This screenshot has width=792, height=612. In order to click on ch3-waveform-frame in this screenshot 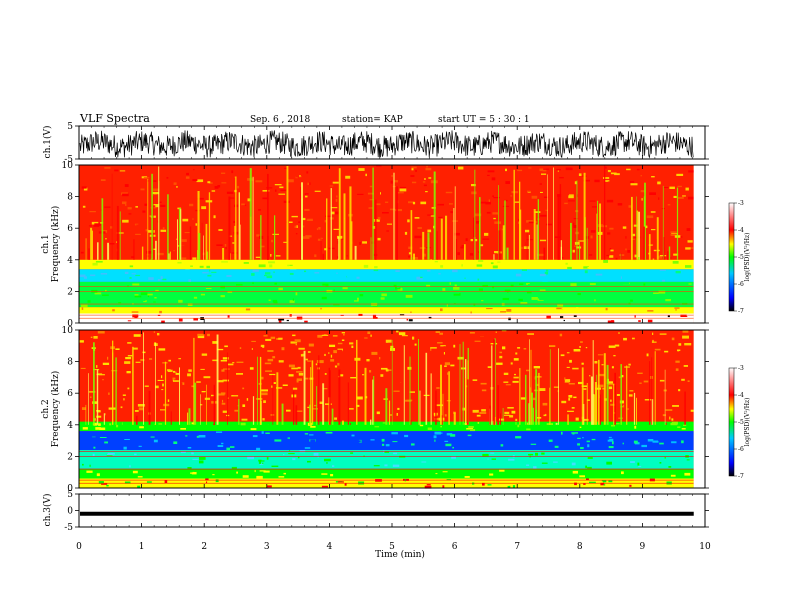, I will do `click(392, 510)`.